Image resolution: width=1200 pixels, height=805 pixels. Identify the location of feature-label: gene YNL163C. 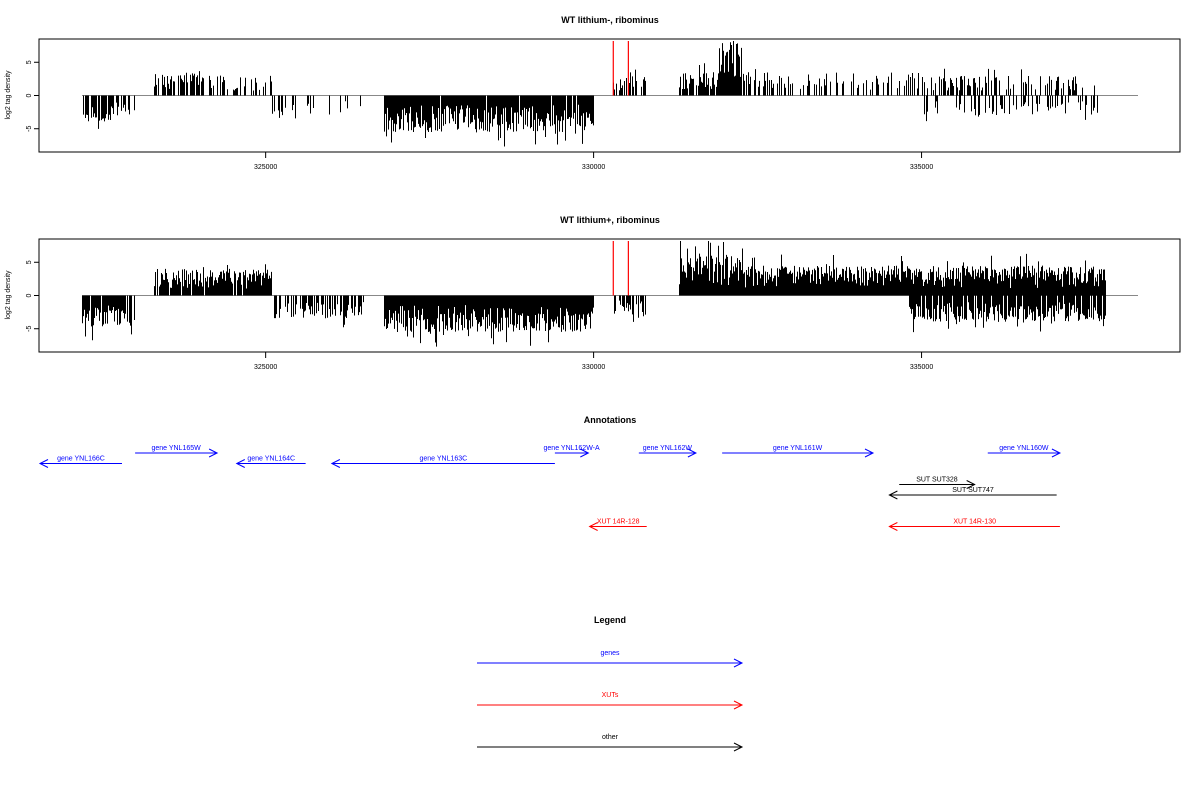
(444, 459).